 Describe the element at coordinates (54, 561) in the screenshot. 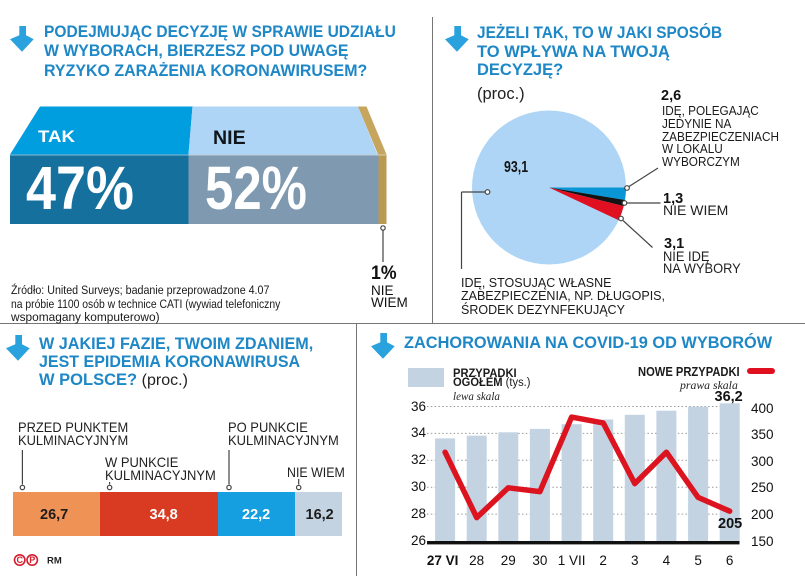

I see `svg-text: RM` at that location.